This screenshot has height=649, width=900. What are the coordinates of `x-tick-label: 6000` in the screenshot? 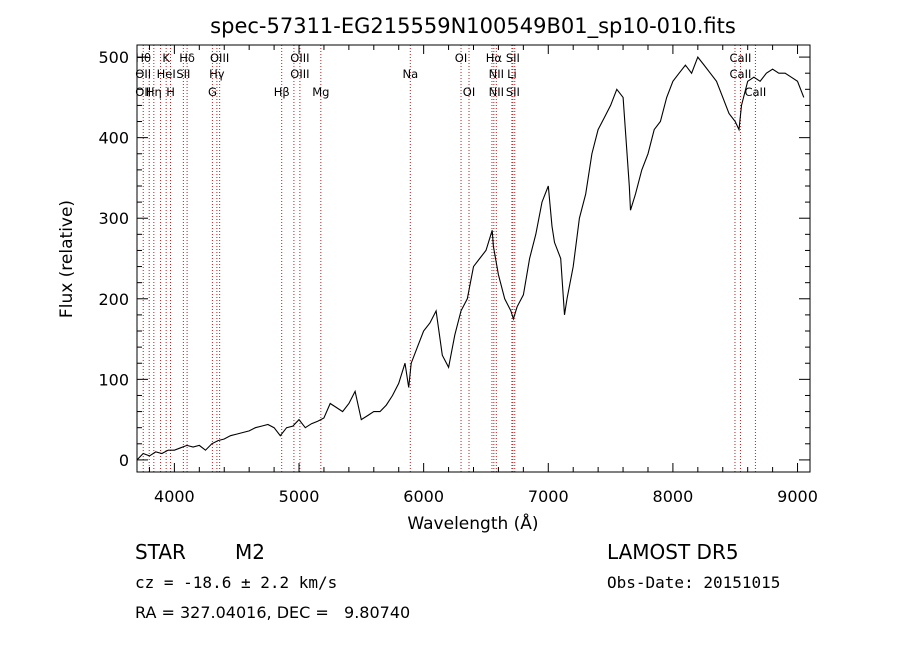 It's located at (423, 496).